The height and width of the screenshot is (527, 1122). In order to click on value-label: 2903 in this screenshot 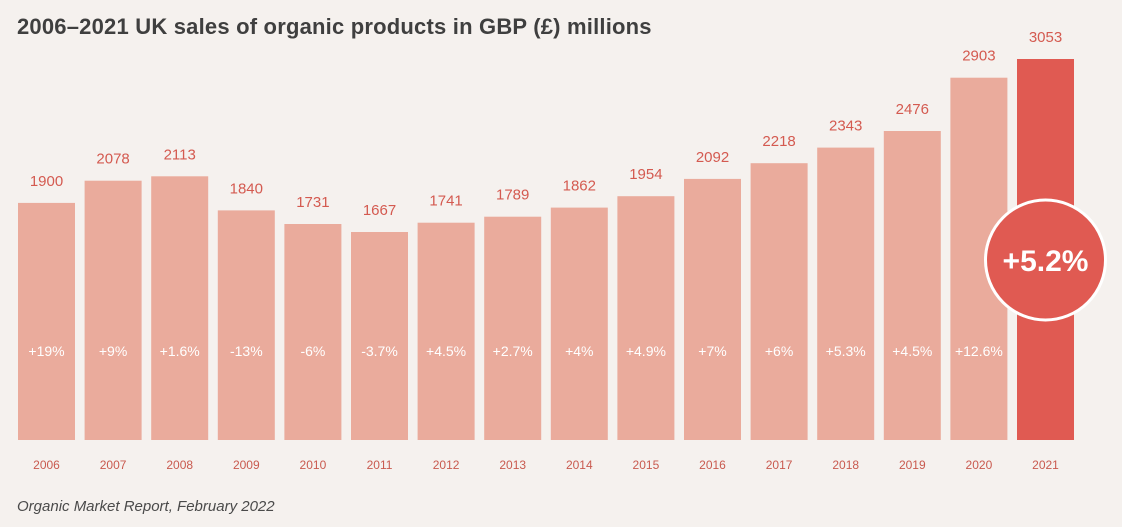, I will do `click(978, 56)`.